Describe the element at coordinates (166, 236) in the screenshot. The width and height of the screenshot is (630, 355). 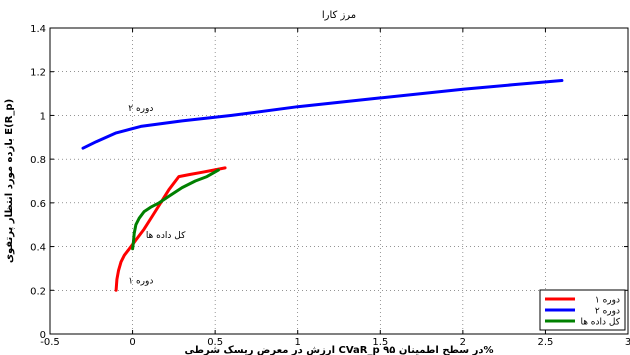
I see `annotation-label: کل داده ها` at that location.